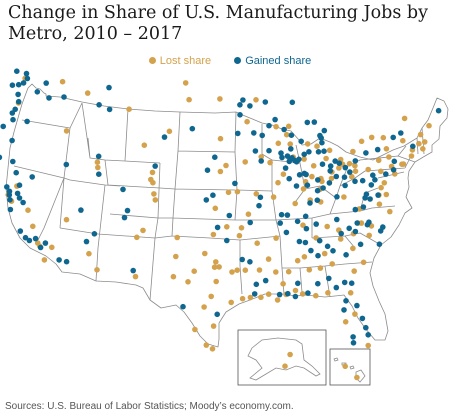 This screenshot has width=460, height=418. What do you see at coordinates (284, 359) in the screenshot?
I see `alaska-shape` at bounding box center [284, 359].